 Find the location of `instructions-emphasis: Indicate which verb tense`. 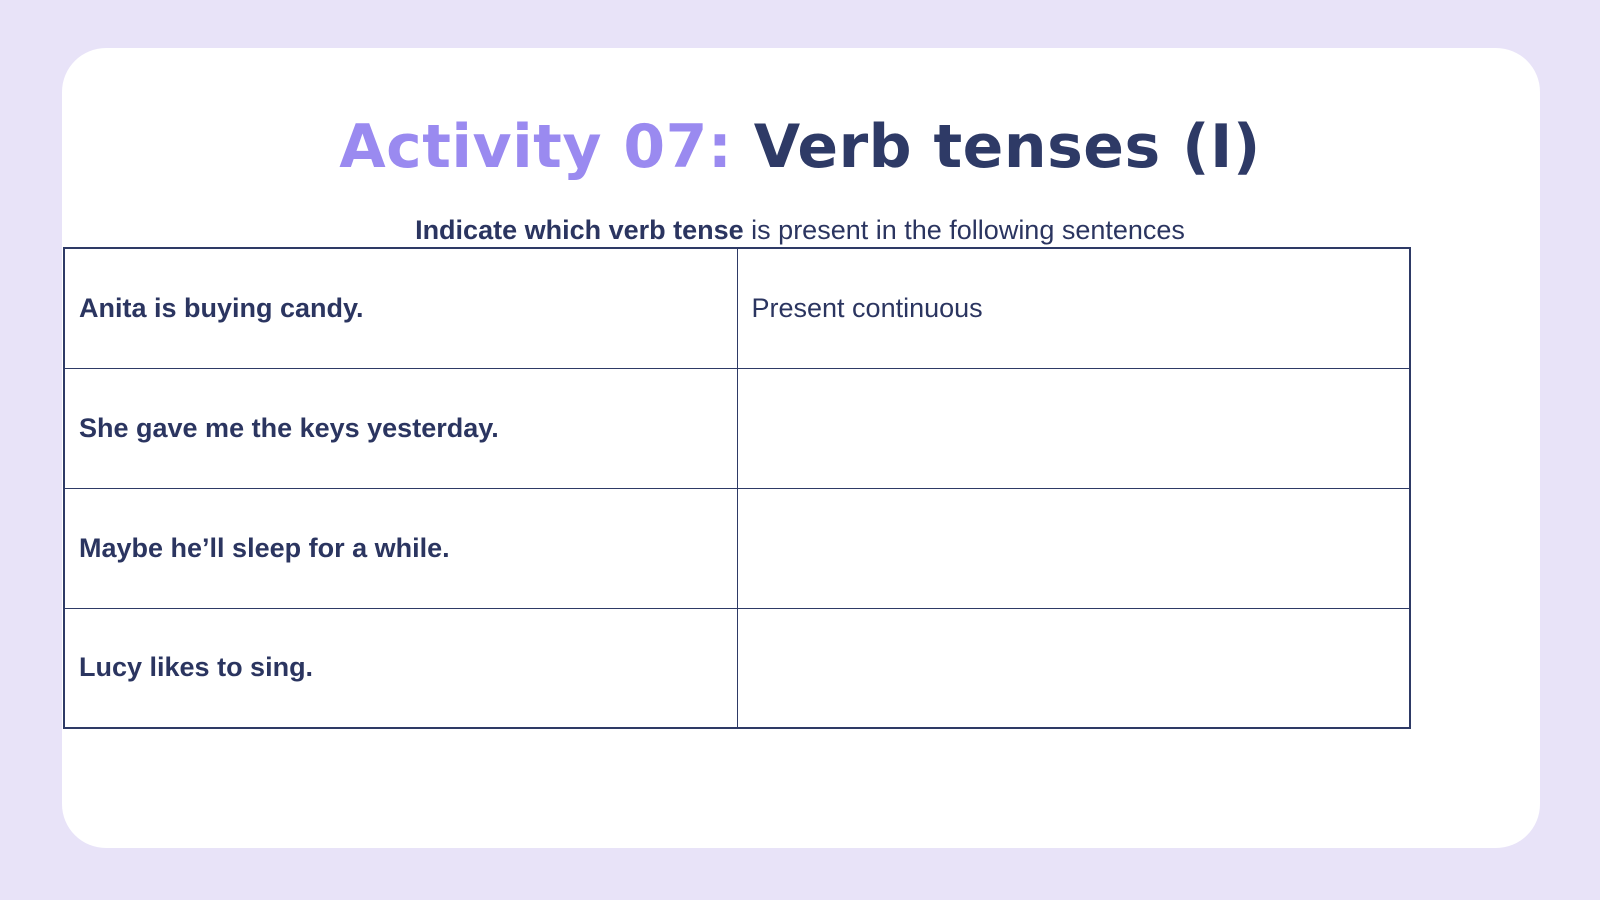

instructions-emphasis: Indicate which verb tense is located at coordinates (579, 230).